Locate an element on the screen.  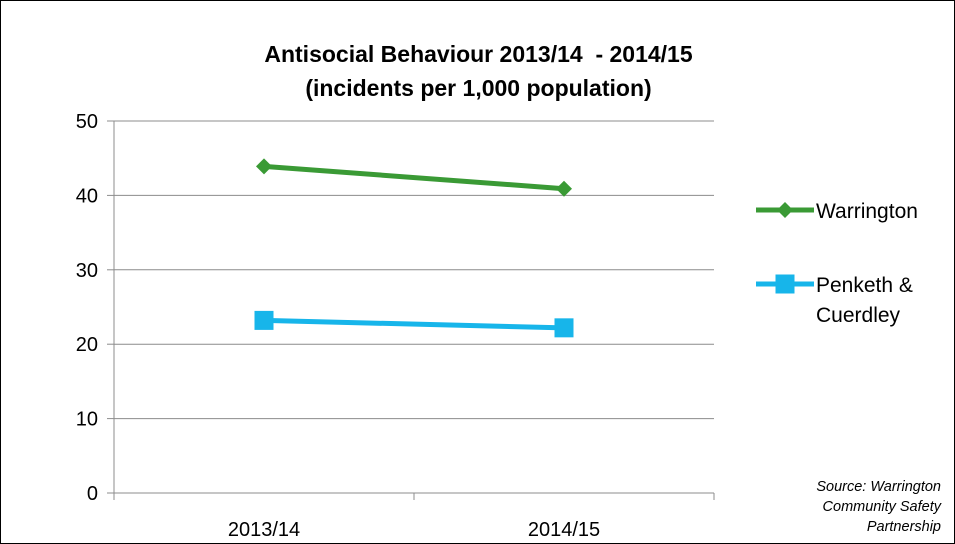
legend-marker-penketh-cuerdley is located at coordinates (785, 284).